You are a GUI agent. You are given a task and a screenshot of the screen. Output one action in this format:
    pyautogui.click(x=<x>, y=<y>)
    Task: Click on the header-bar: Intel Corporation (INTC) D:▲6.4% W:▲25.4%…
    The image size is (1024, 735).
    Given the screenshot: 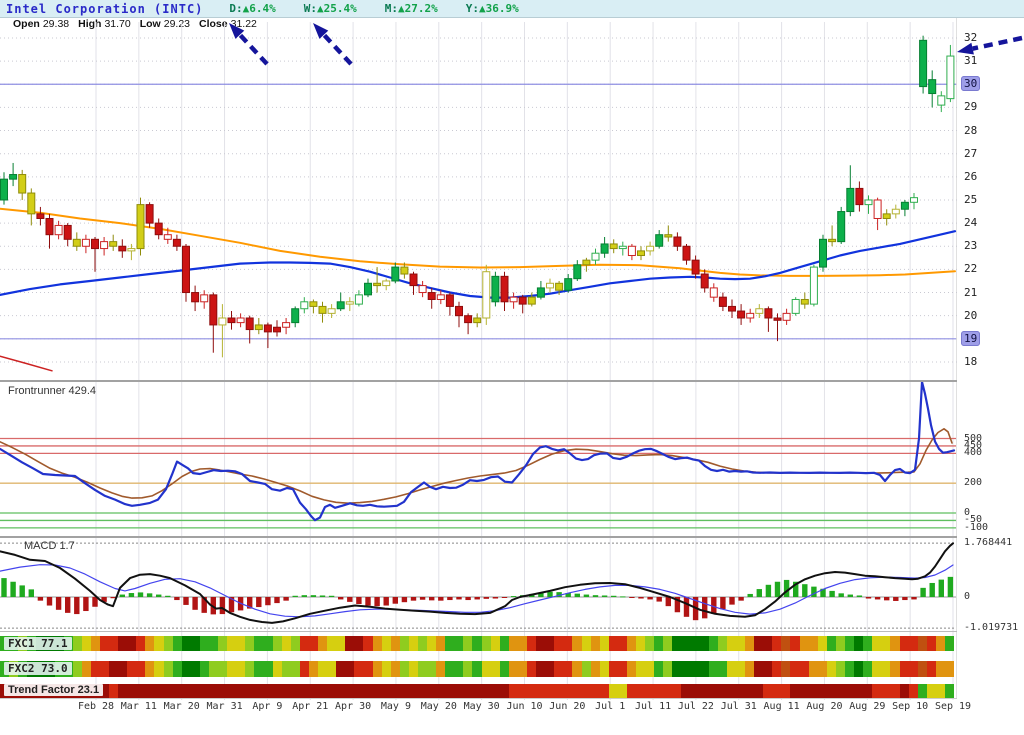 What is the action you would take?
    pyautogui.click(x=512, y=9)
    